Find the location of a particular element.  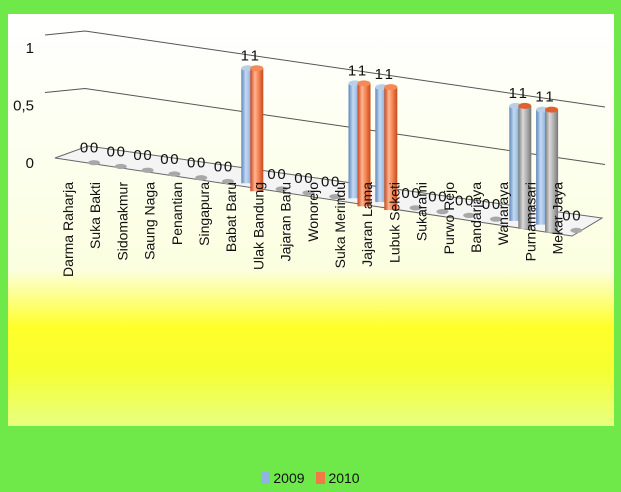

x-tick-label: Suka Merindu is located at coordinates (340, 225).